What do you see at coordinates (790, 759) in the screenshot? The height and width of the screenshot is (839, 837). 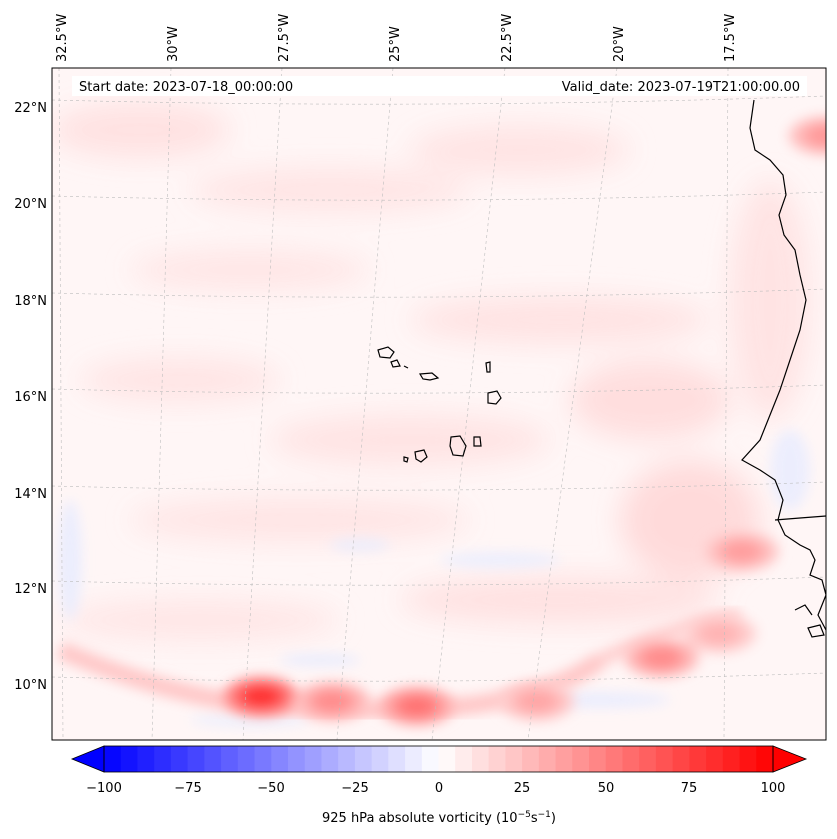 I see `colorbar-max-extend` at bounding box center [790, 759].